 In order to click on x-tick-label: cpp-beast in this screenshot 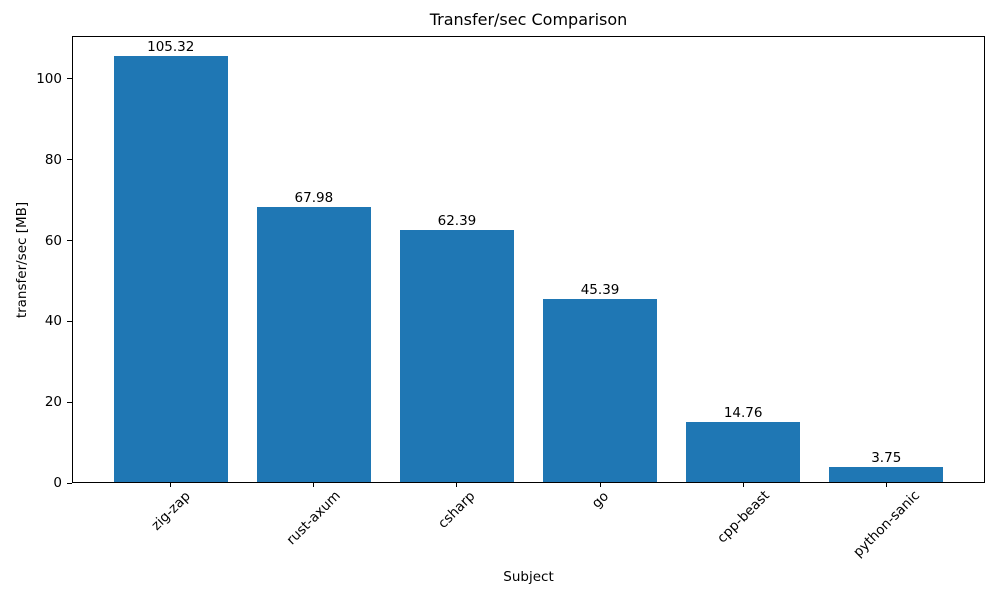, I will do `click(743, 517)`.